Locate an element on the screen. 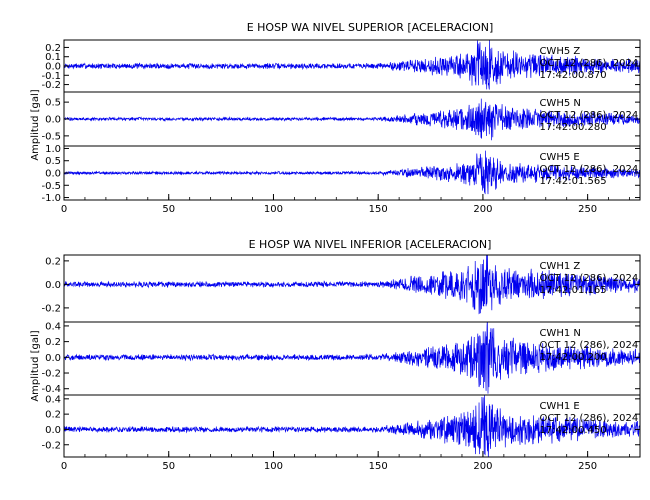  station-component-label: CWH1 N is located at coordinates (559, 333).